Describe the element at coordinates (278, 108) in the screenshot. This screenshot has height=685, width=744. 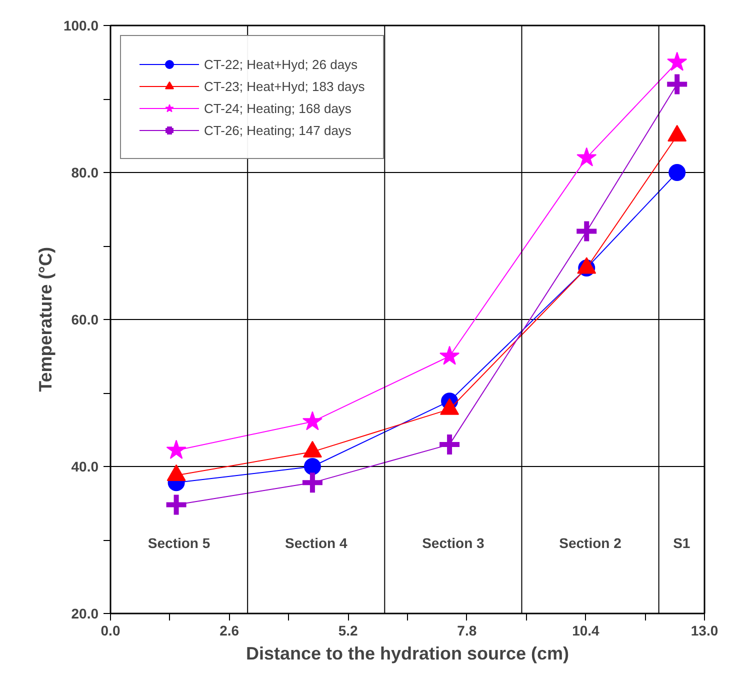
I see `legend-label: CT-24; Heating; 168 days` at that location.